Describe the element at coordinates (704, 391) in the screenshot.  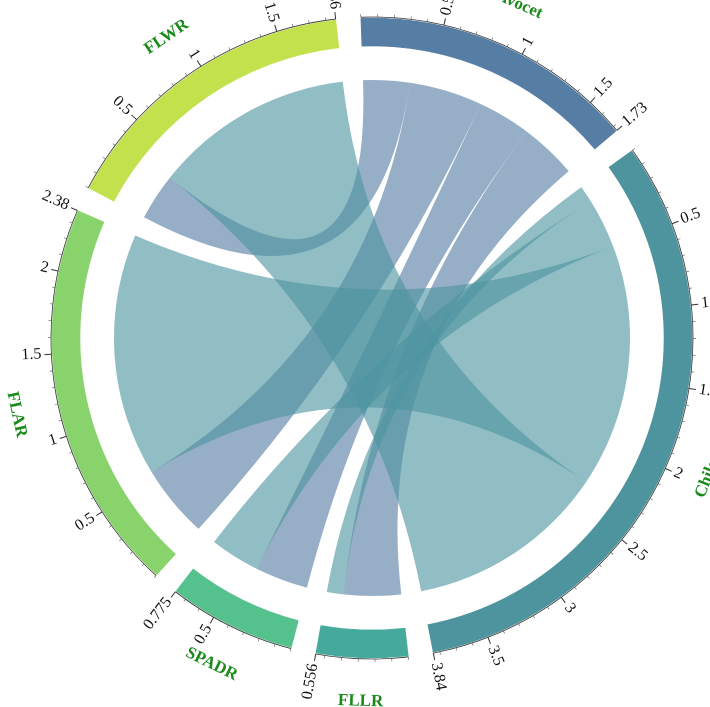
I see `tick-label-chilero: 1.5` at that location.